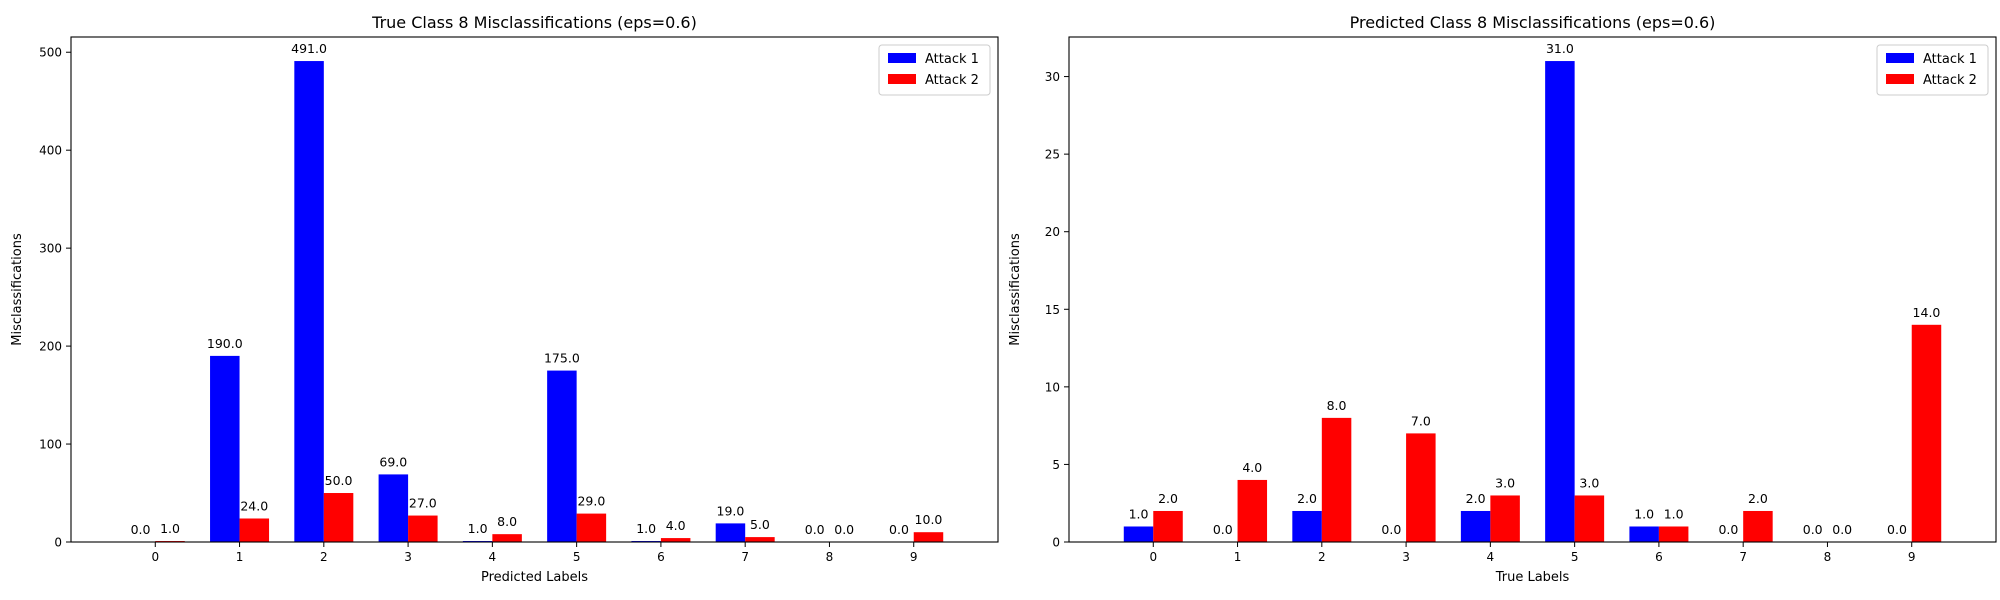  What do you see at coordinates (591, 501) in the screenshot?
I see `value-label: 29.0` at bounding box center [591, 501].